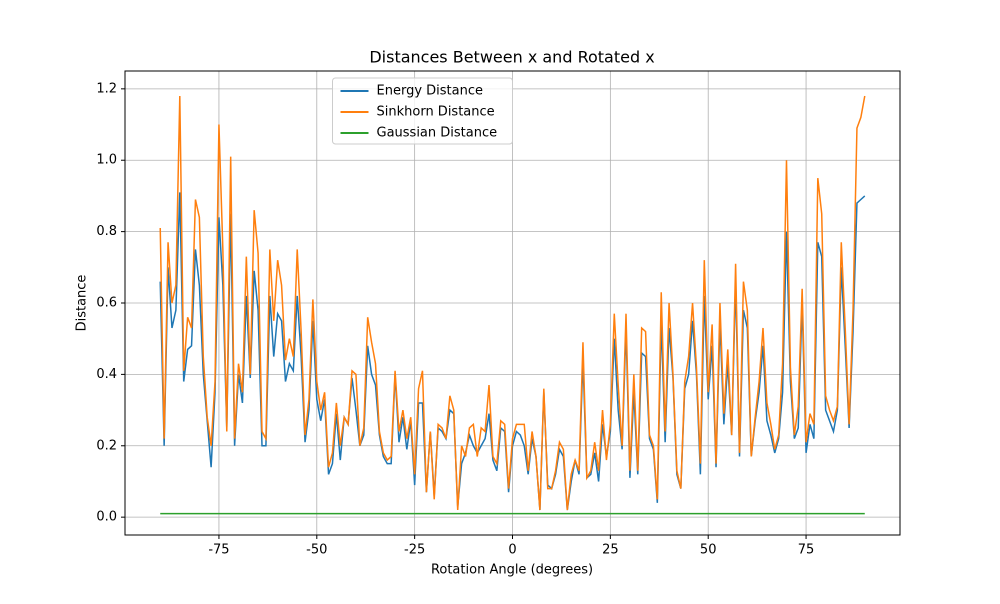  Describe the element at coordinates (106, 303) in the screenshot. I see `y-tick-label: 0.6` at that location.